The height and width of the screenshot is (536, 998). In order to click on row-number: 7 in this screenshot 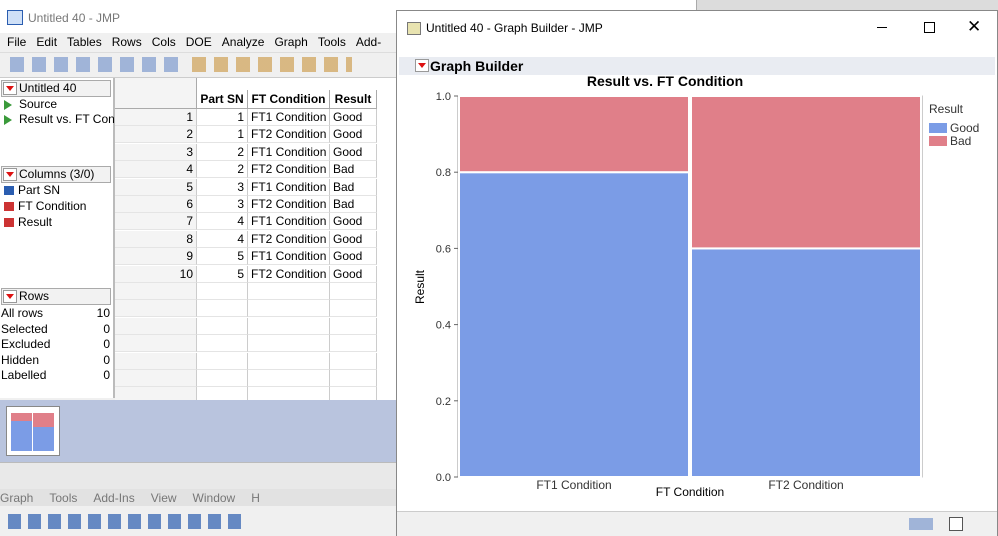, I will do `click(156, 222)`.